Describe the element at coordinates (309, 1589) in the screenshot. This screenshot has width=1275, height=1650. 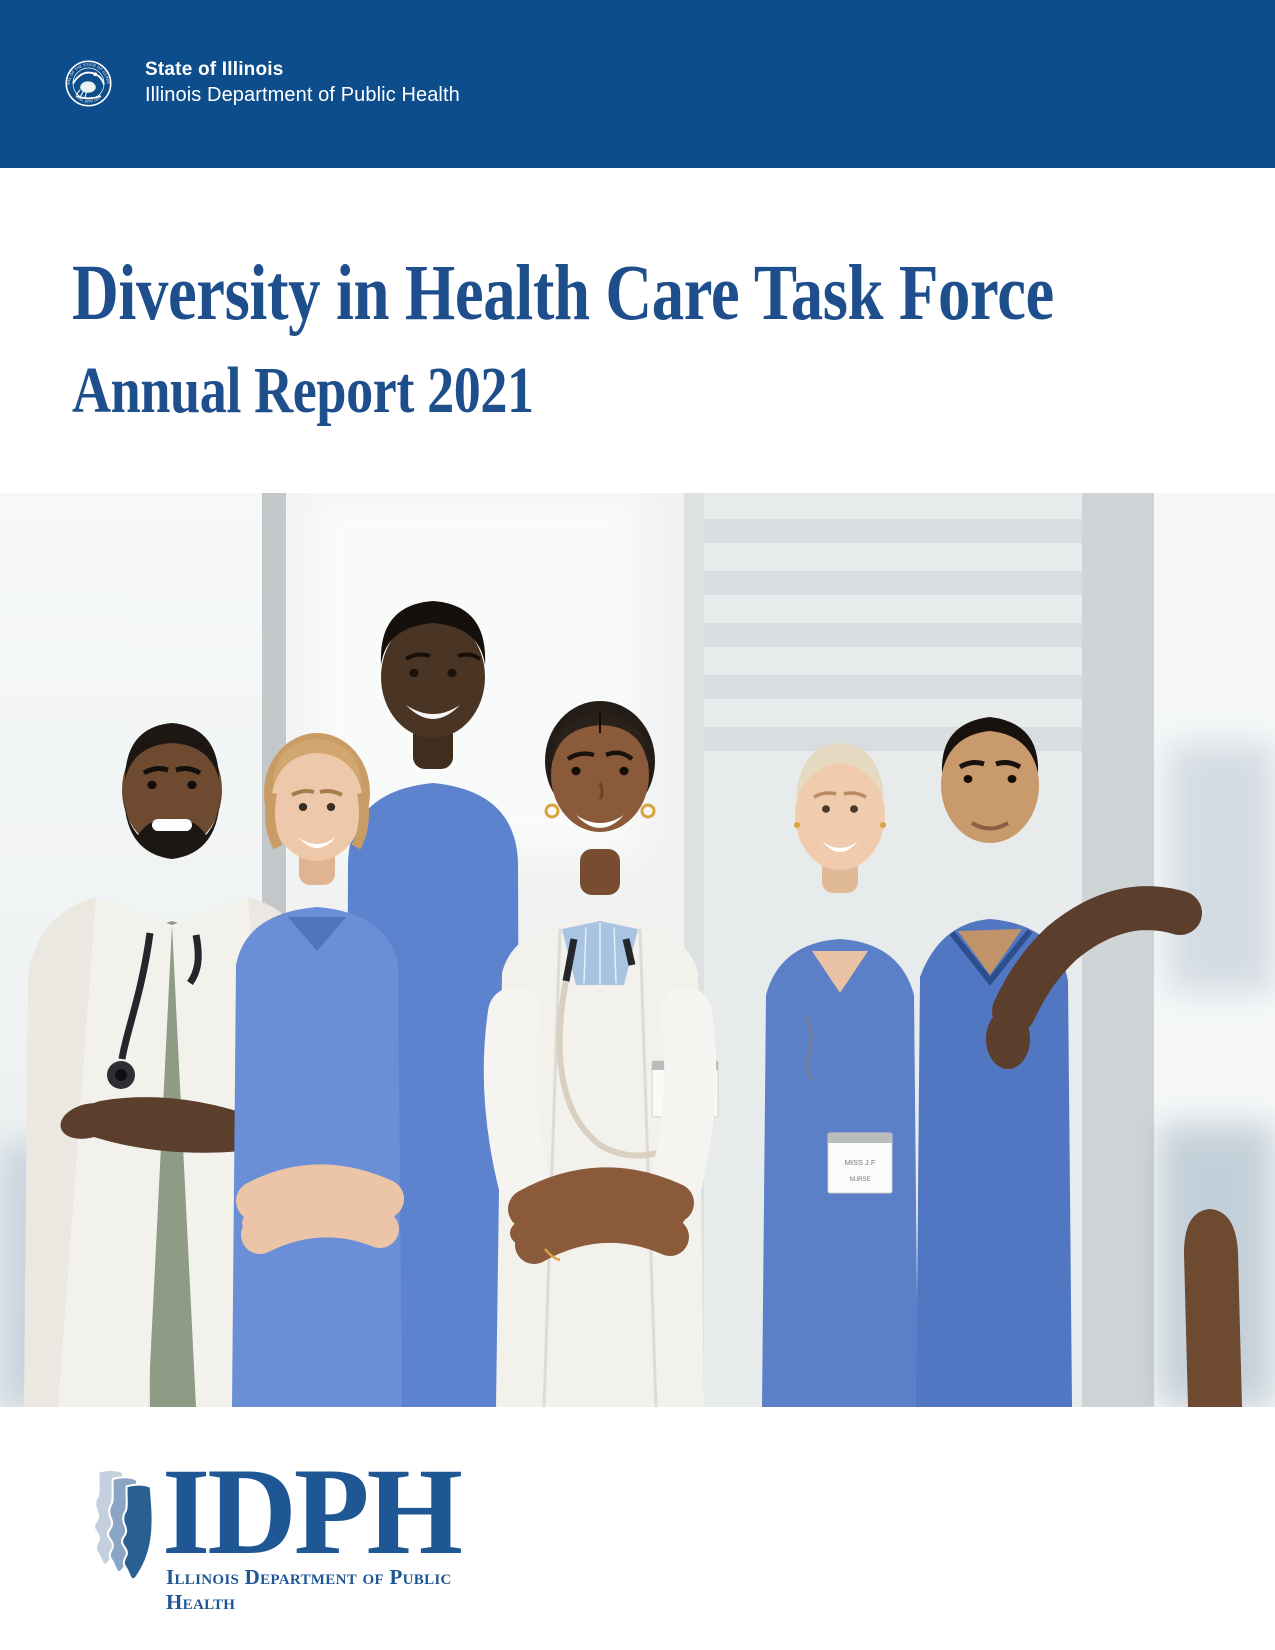
I see `idph-wordmark: Illinois Department of Public Health` at that location.